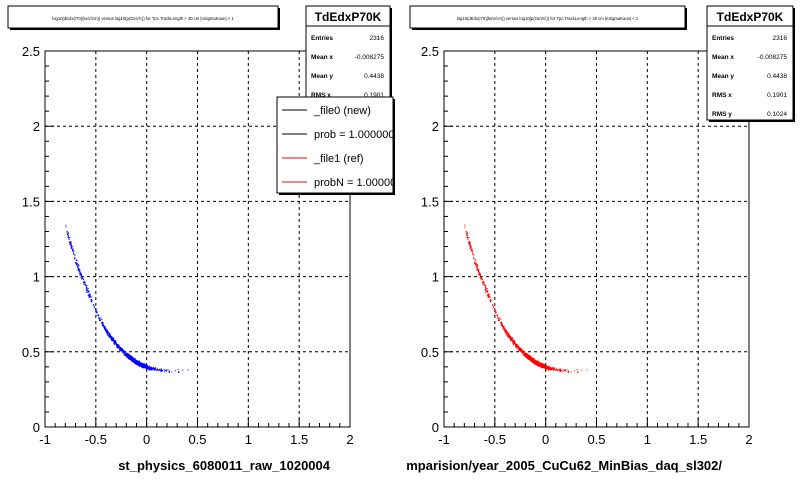 The height and width of the screenshot is (480, 800). I want to click on scatter-points, so click(526, 298).